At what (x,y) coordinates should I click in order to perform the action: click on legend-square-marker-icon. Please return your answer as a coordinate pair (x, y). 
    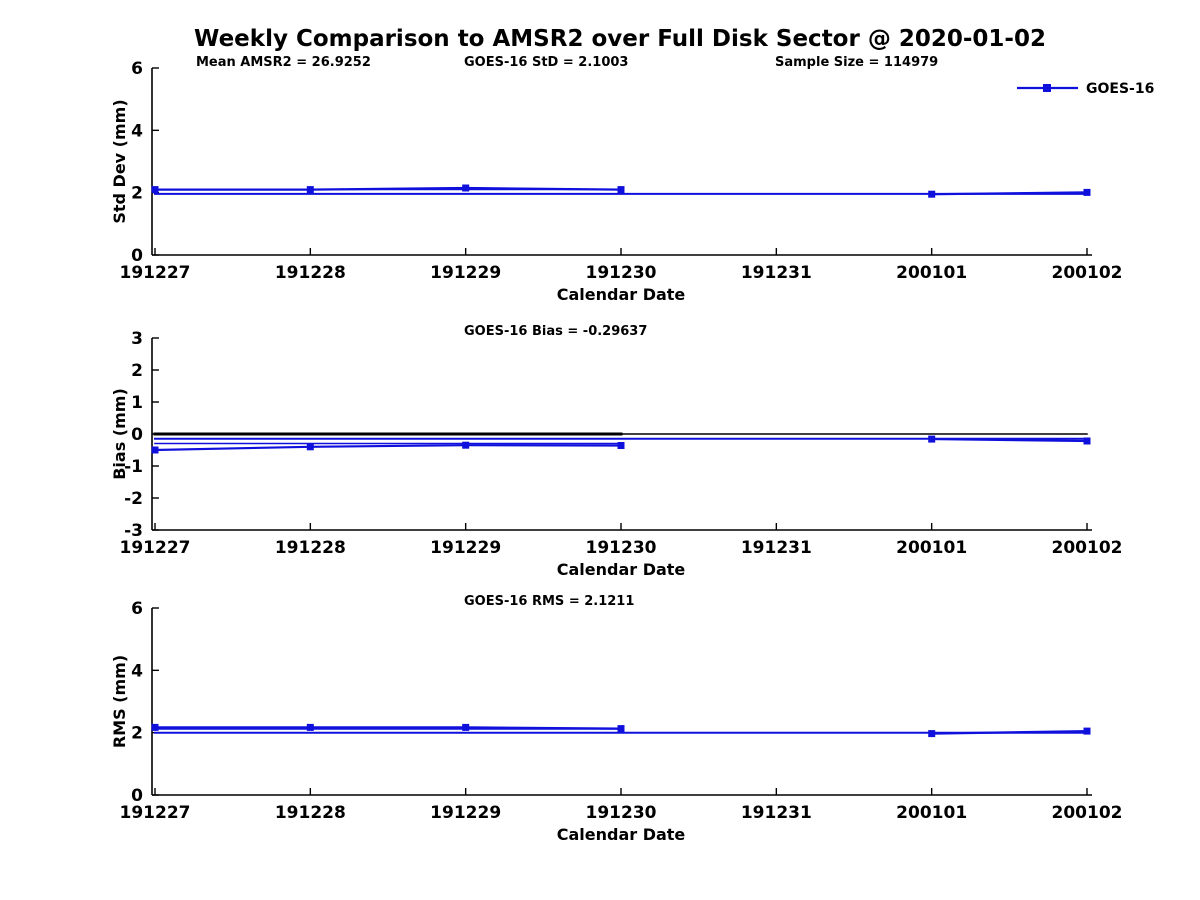
    Looking at the image, I should click on (1047, 88).